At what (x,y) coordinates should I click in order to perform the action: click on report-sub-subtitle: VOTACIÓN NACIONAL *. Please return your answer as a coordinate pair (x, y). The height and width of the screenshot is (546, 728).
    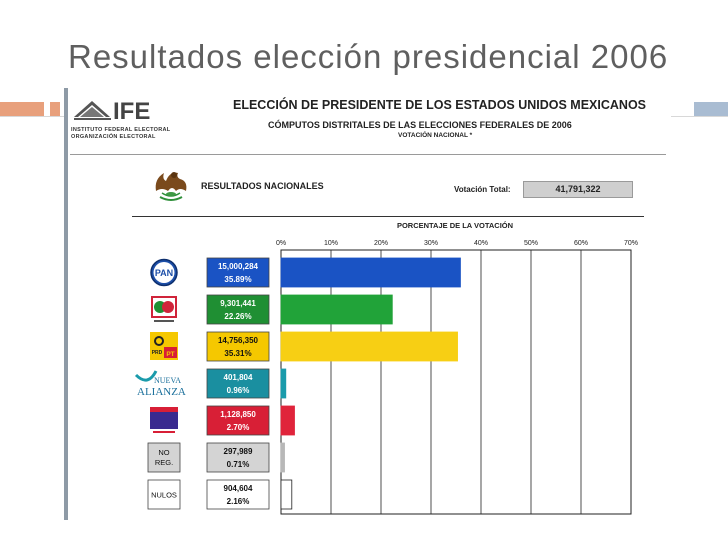
    Looking at the image, I should click on (435, 135).